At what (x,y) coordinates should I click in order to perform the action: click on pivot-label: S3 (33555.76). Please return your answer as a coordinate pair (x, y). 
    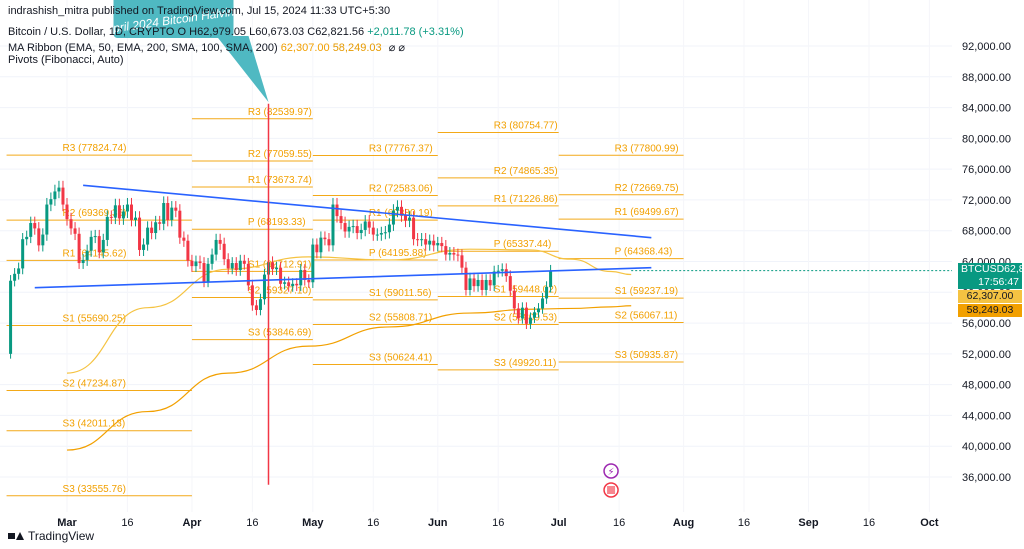
    Looking at the image, I should click on (94, 489).